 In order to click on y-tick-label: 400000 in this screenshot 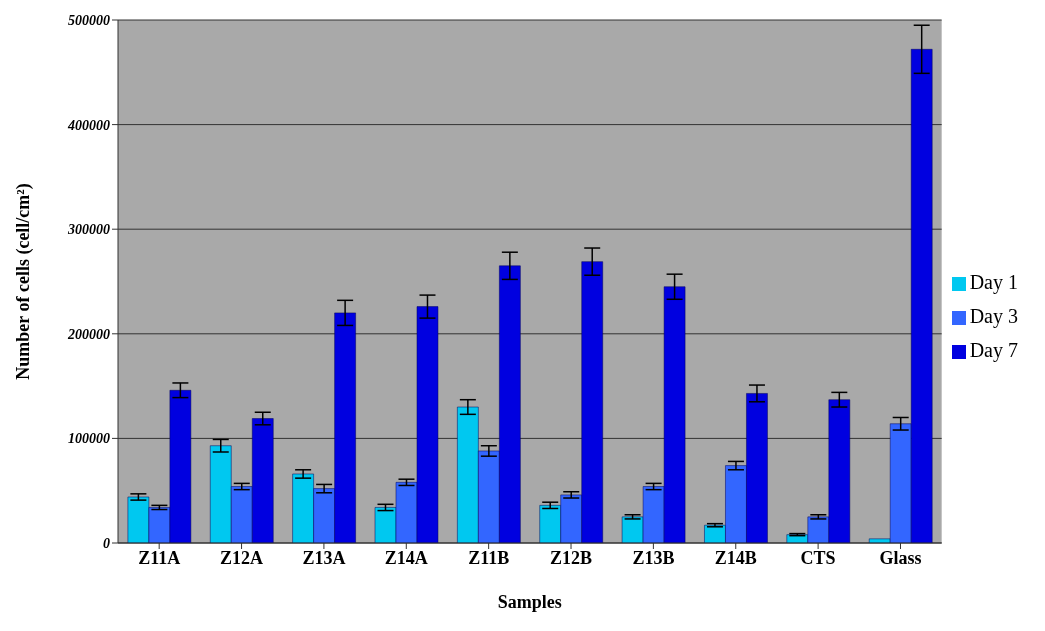, I will do `click(88, 125)`.